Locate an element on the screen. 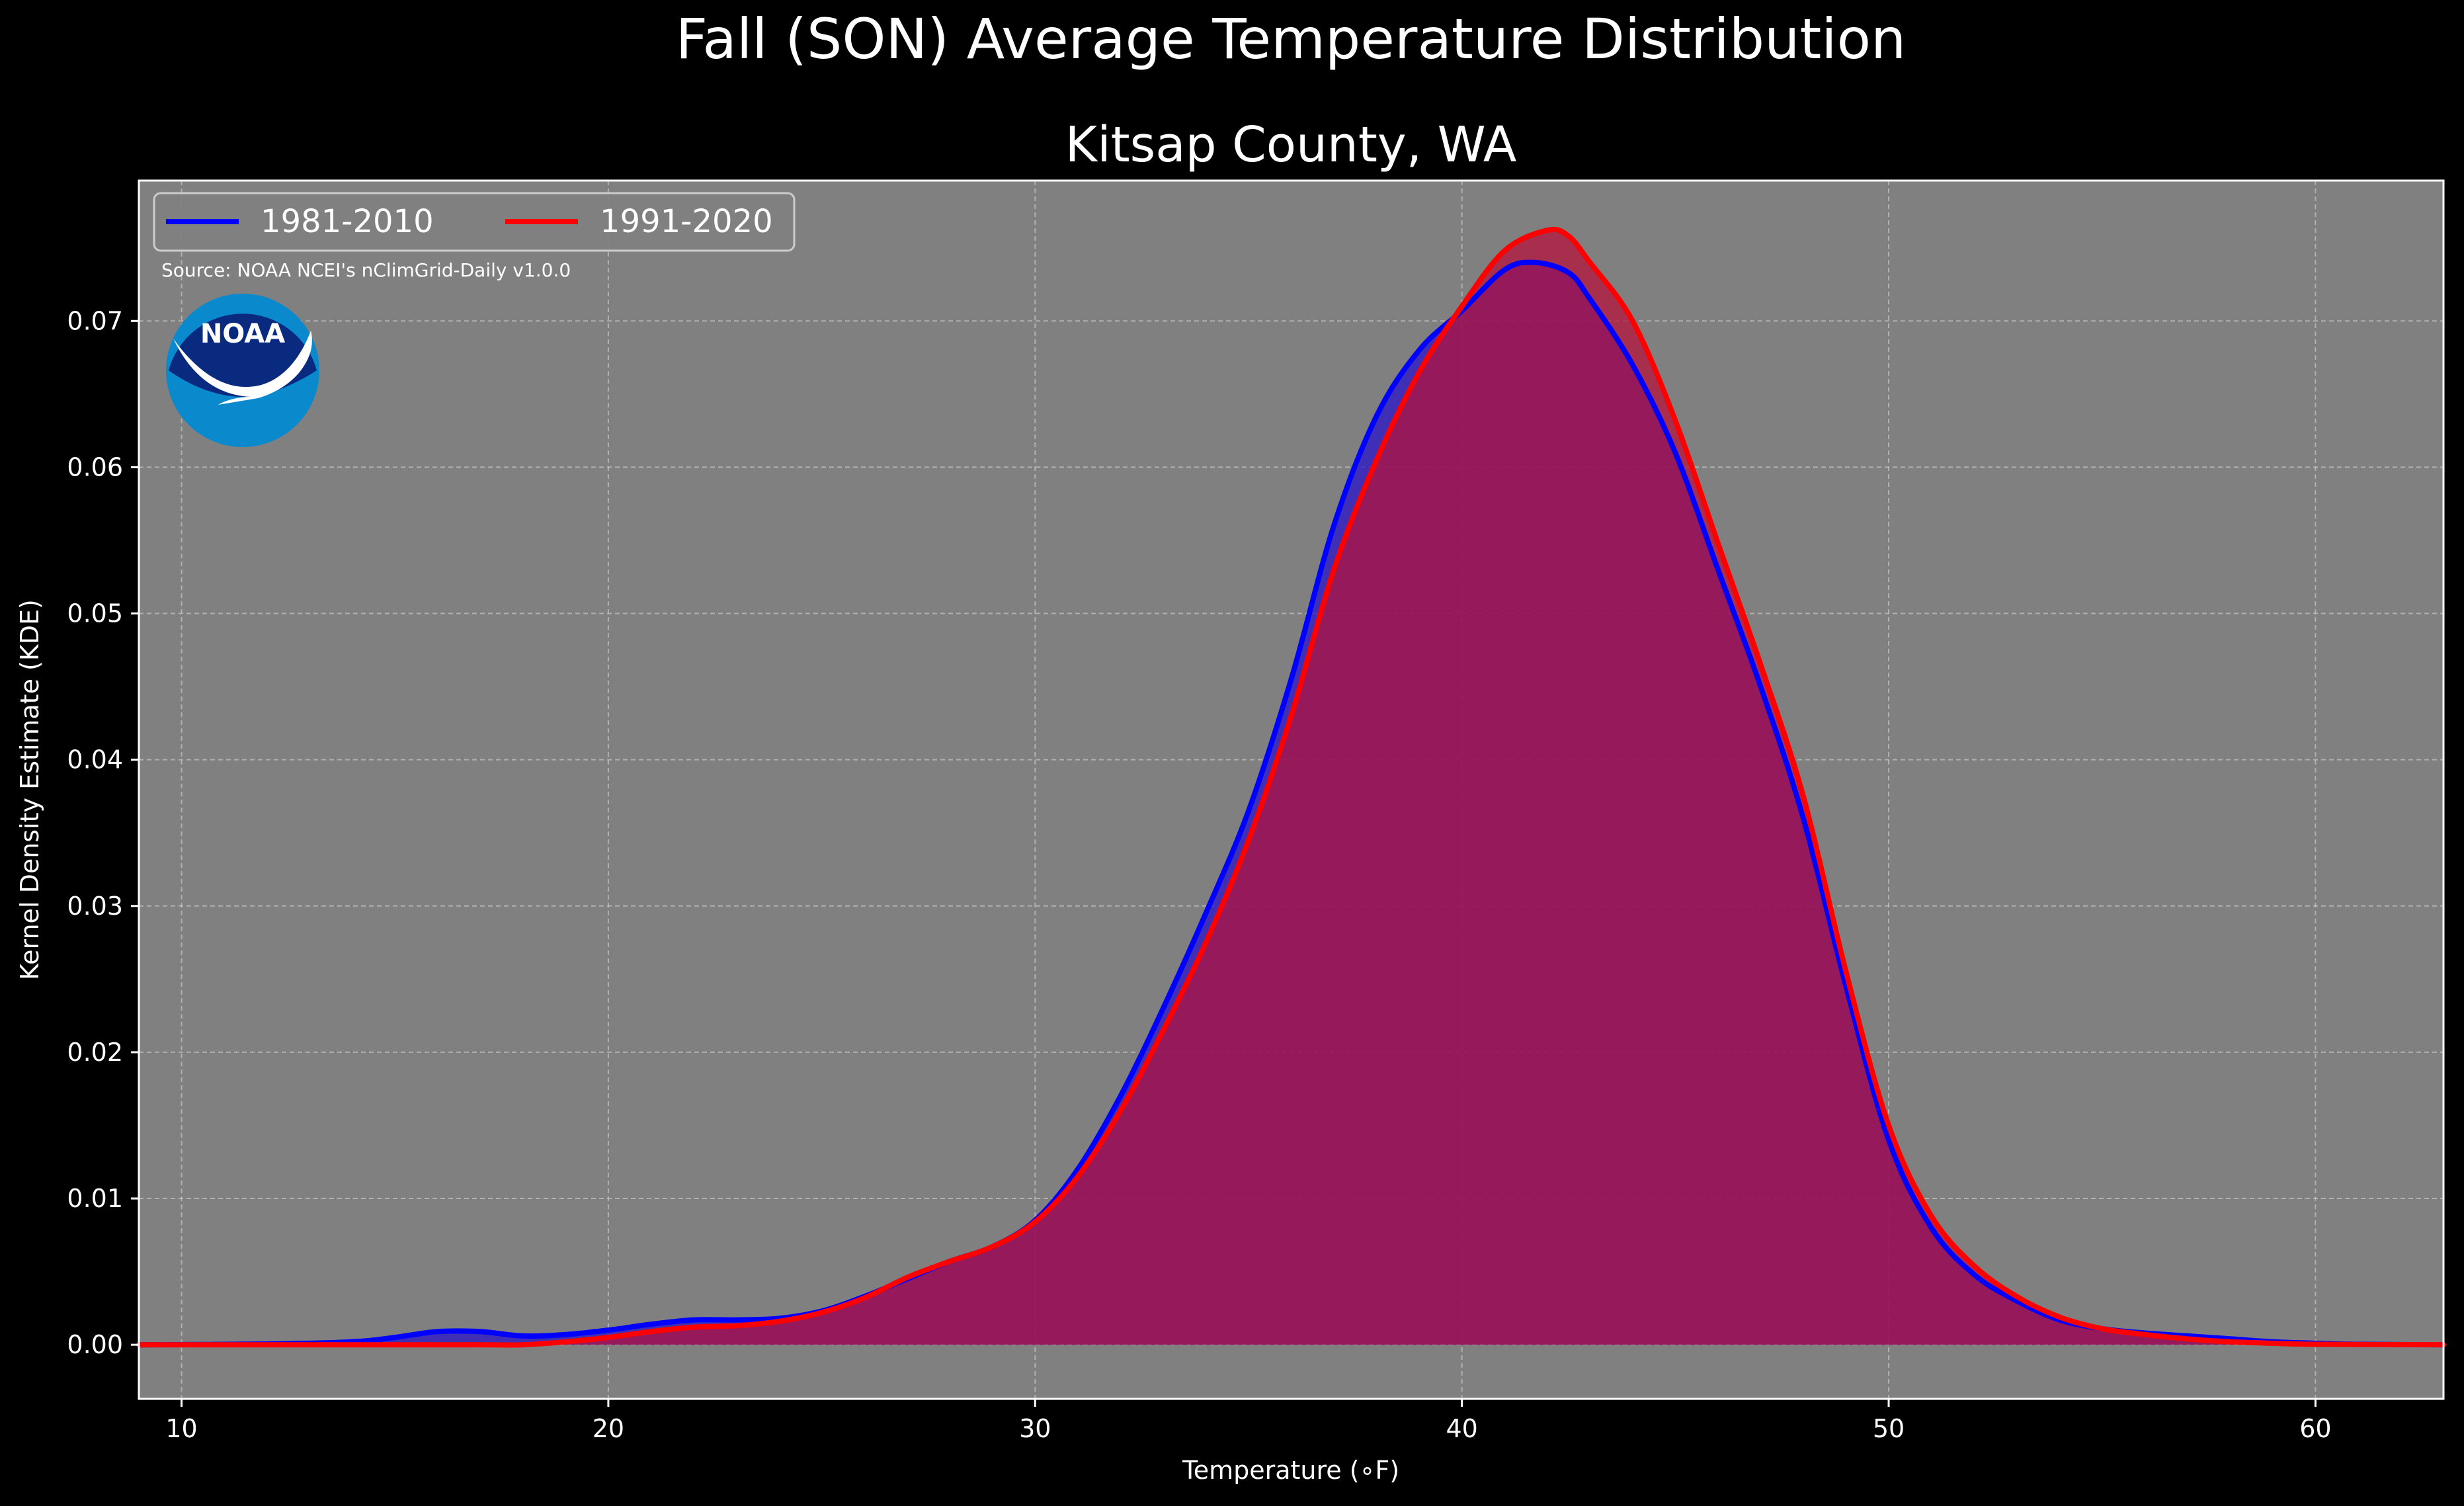 This screenshot has width=2464, height=1506. chart-title: Kitsap County, WA is located at coordinates (1291, 144).